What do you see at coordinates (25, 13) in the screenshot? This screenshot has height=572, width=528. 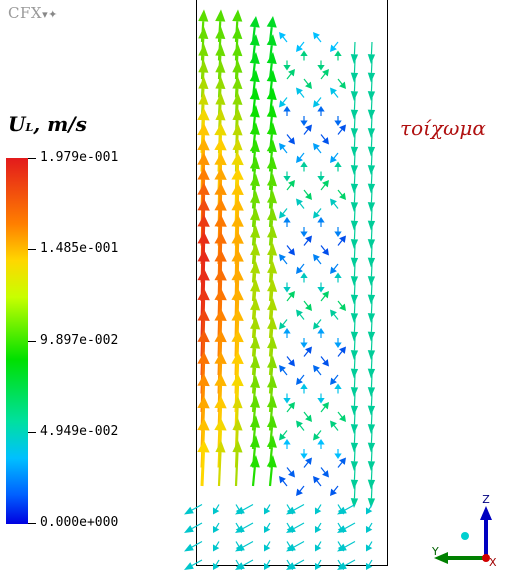 I see `logo-text: CFX` at bounding box center [25, 13].